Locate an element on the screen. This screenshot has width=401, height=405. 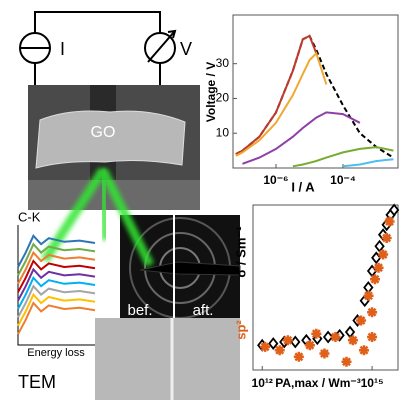
y-tick-label: 10 is located at coordinates (223, 132).